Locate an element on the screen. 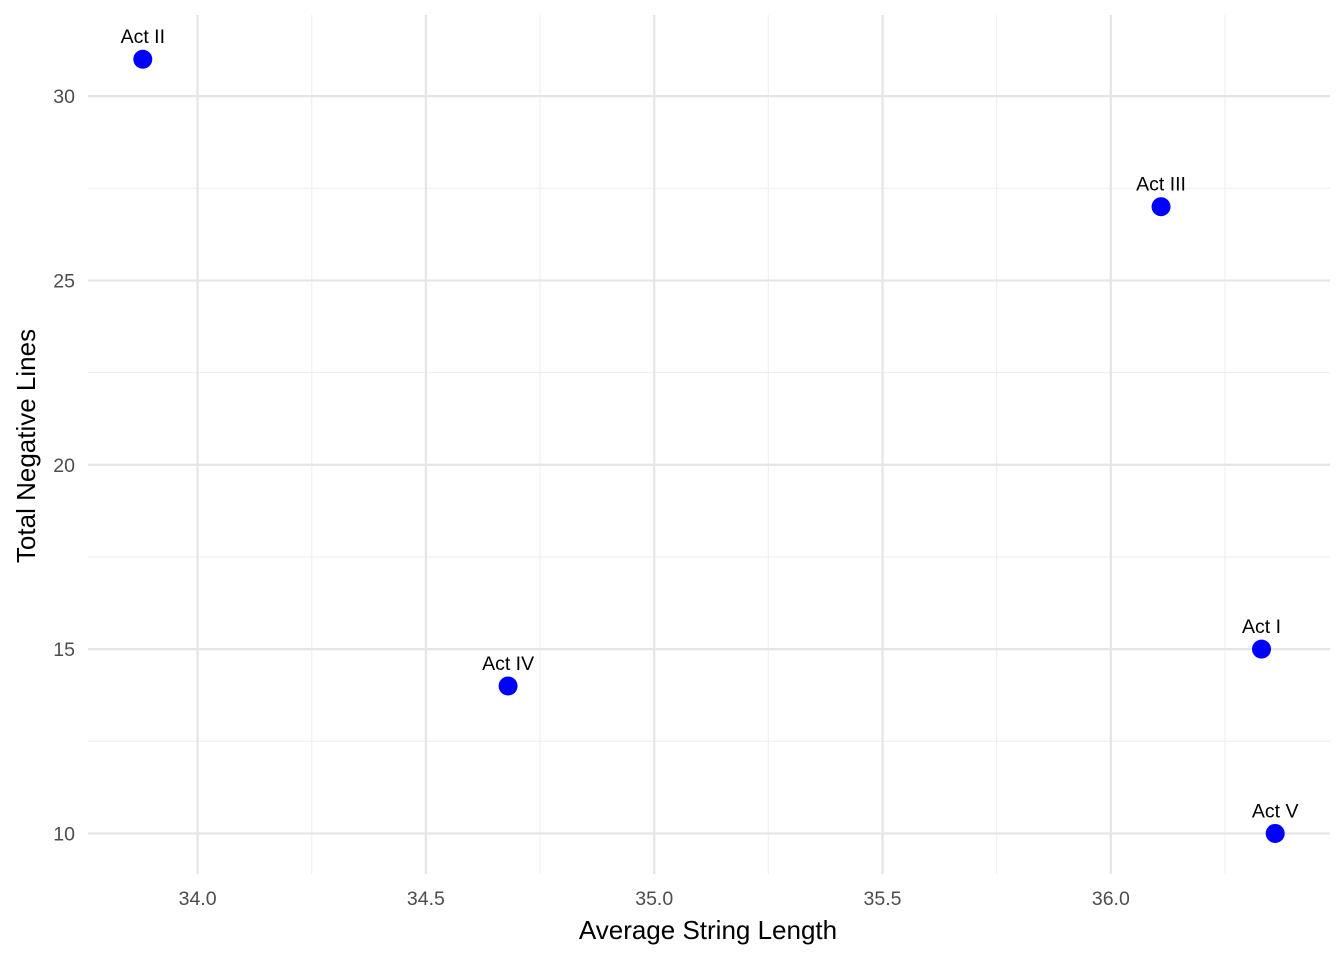 Image resolution: width=1344 pixels, height=960 pixels. x-tick-label: 35.0 is located at coordinates (654, 899).